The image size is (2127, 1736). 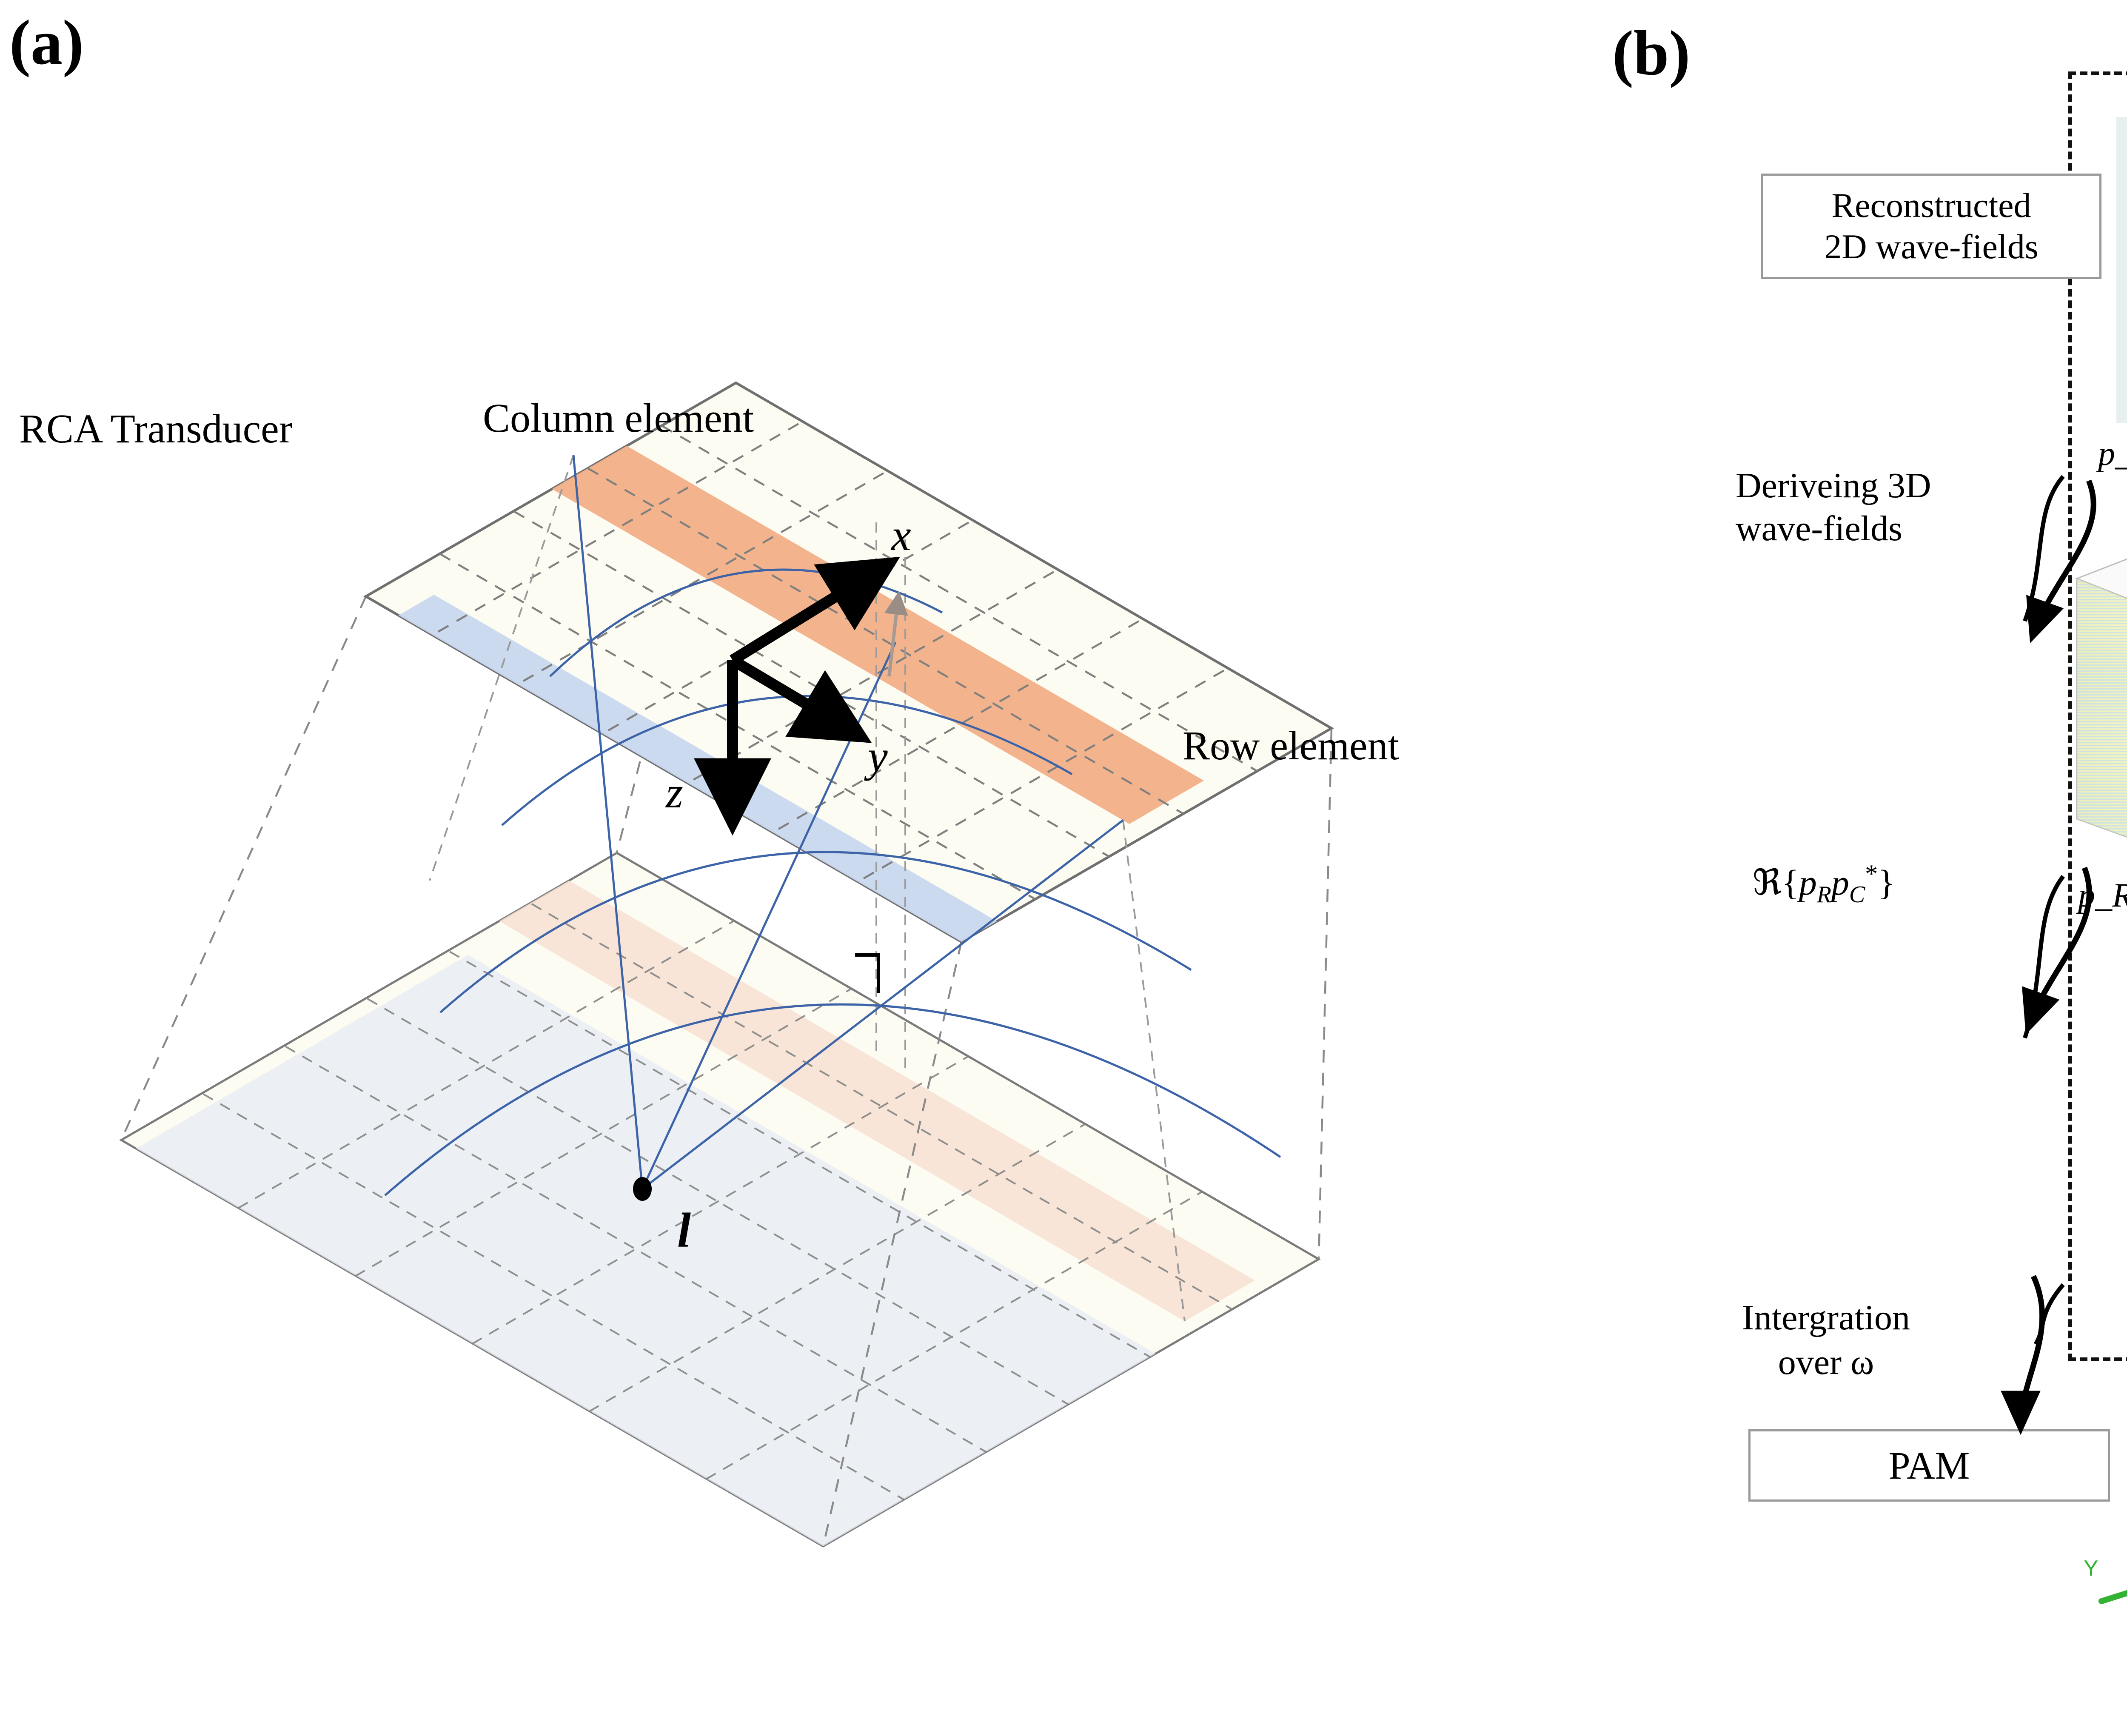 I want to click on flow-arrows, so click(x=2048, y=957).